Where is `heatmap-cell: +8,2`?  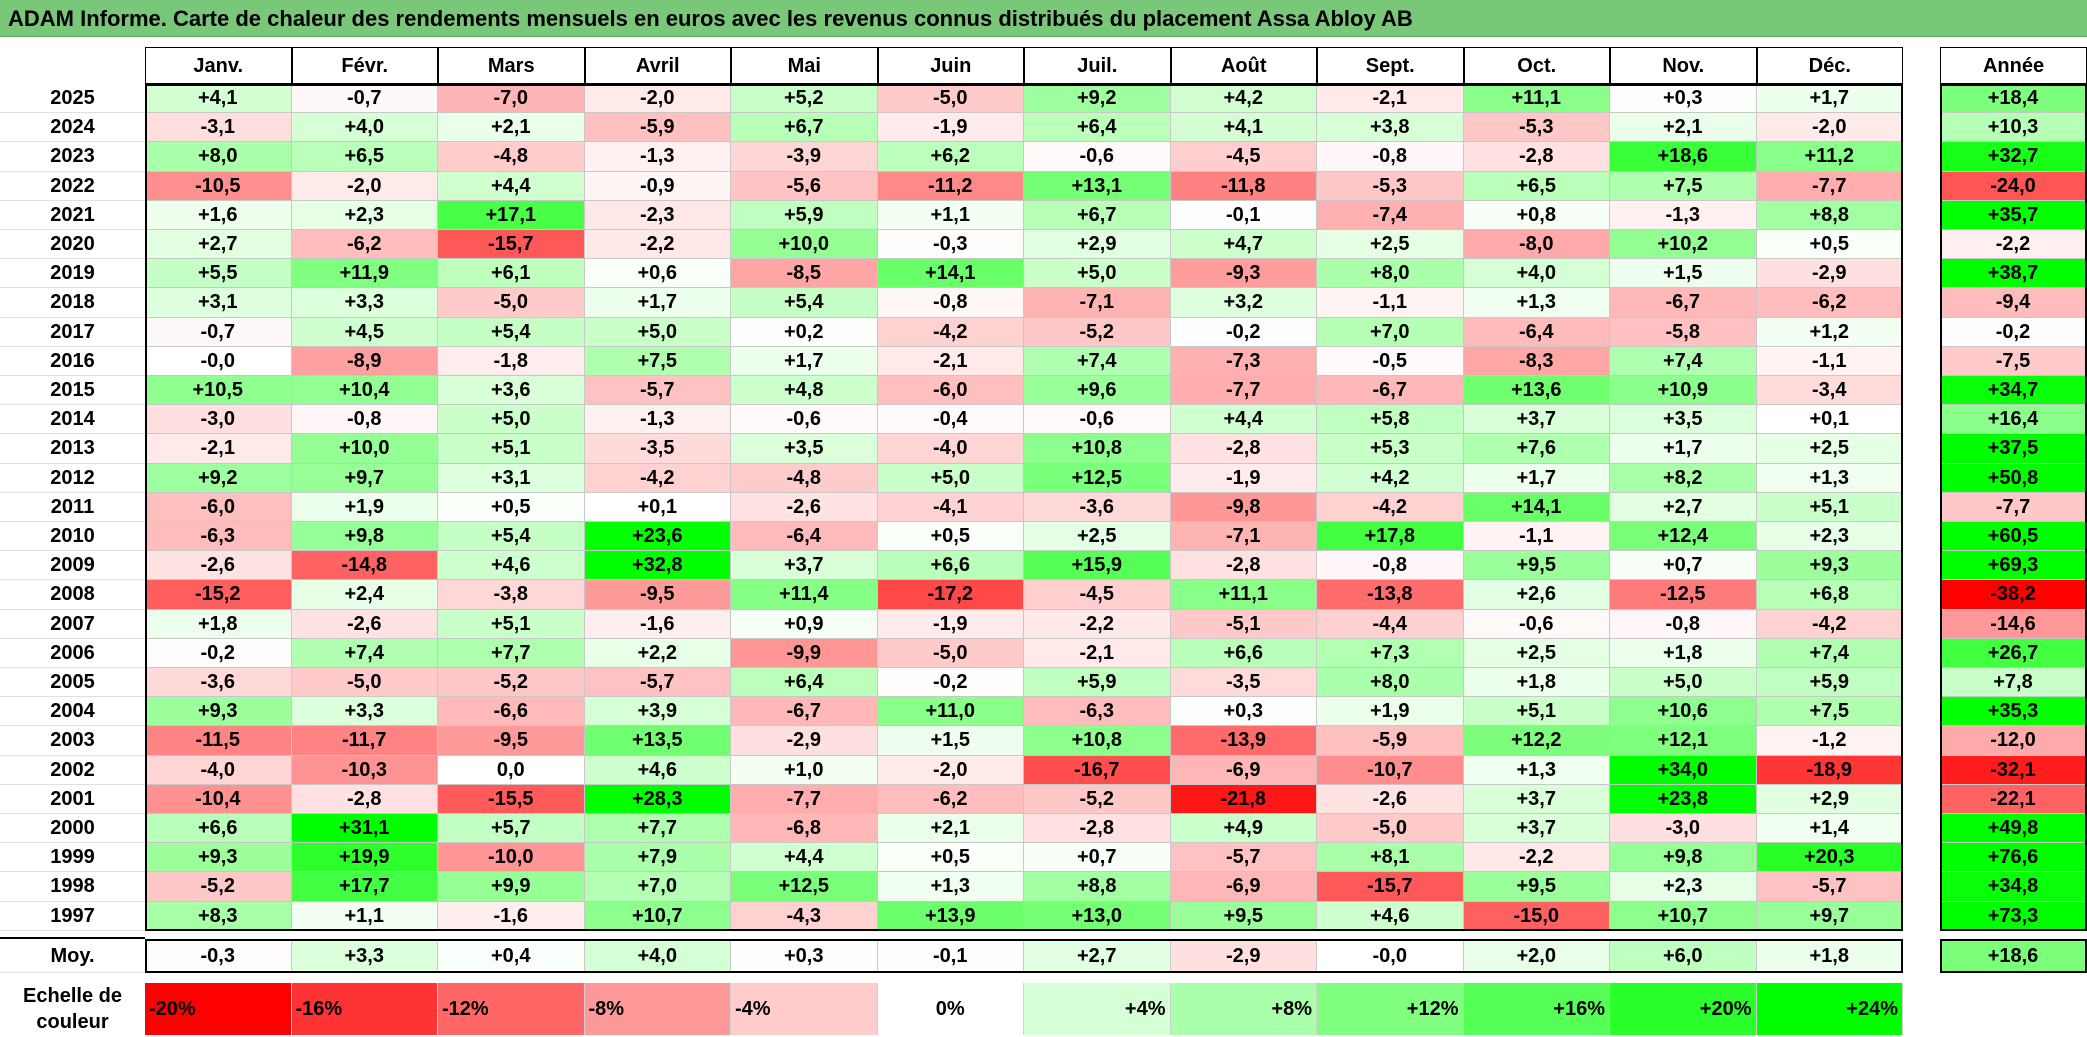
heatmap-cell: +8,2 is located at coordinates (1683, 478).